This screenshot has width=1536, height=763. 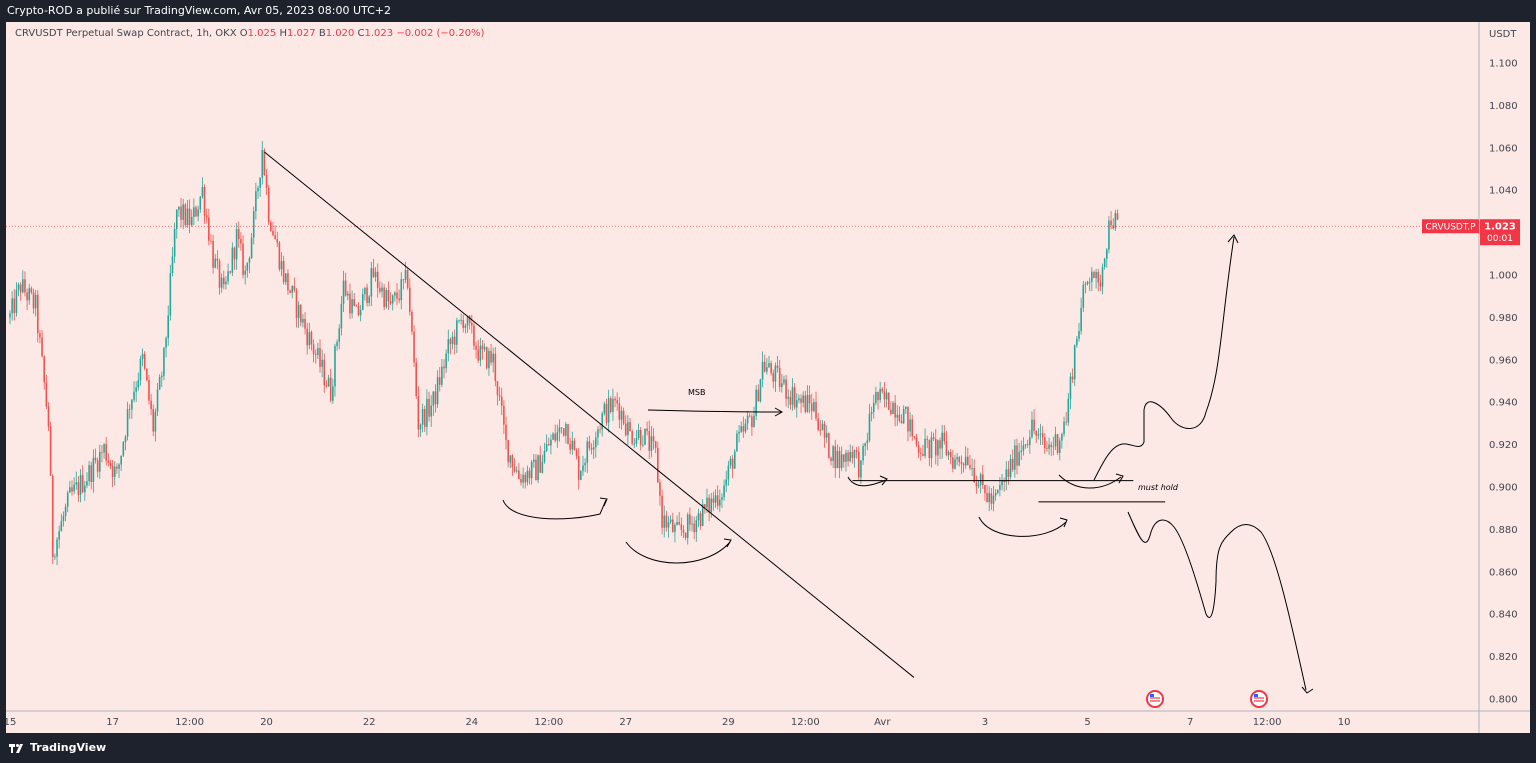 What do you see at coordinates (1217, 601) in the screenshot?
I see `bear-path` at bounding box center [1217, 601].